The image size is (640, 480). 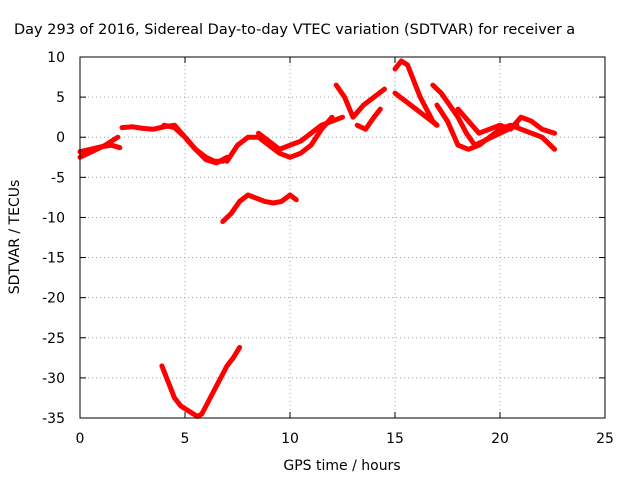 What do you see at coordinates (80, 439) in the screenshot?
I see `x-tick-label: 0` at bounding box center [80, 439].